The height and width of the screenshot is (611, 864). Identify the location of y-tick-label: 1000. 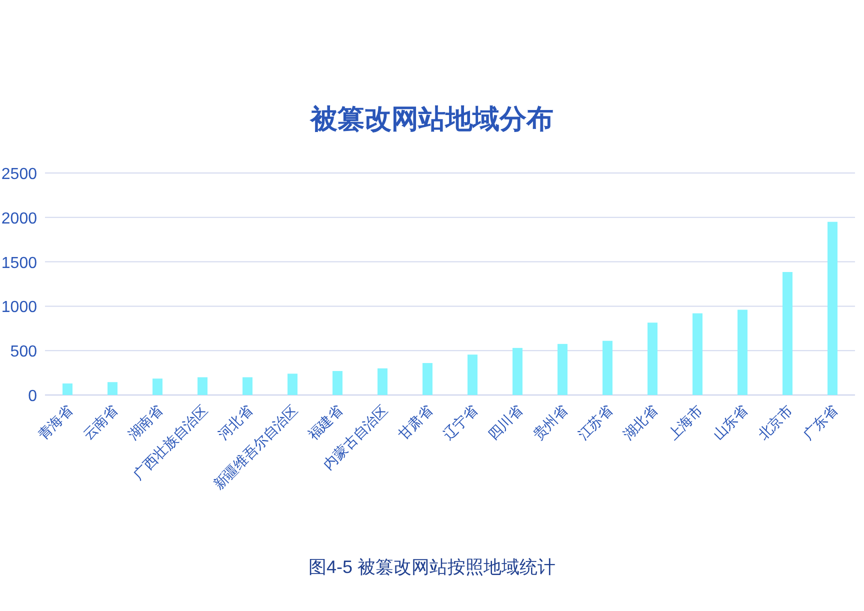
(19, 307).